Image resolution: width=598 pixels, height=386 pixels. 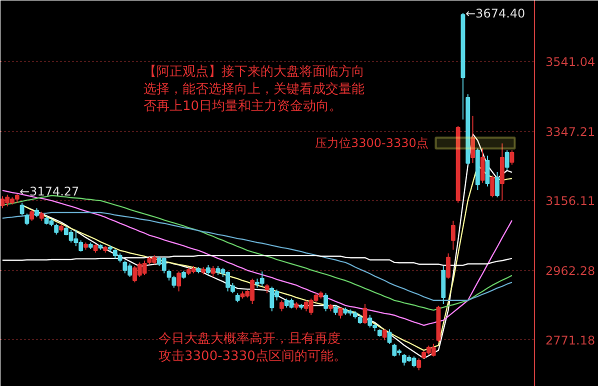 I want to click on y-tick-label: 2962.28, so click(x=571, y=271).